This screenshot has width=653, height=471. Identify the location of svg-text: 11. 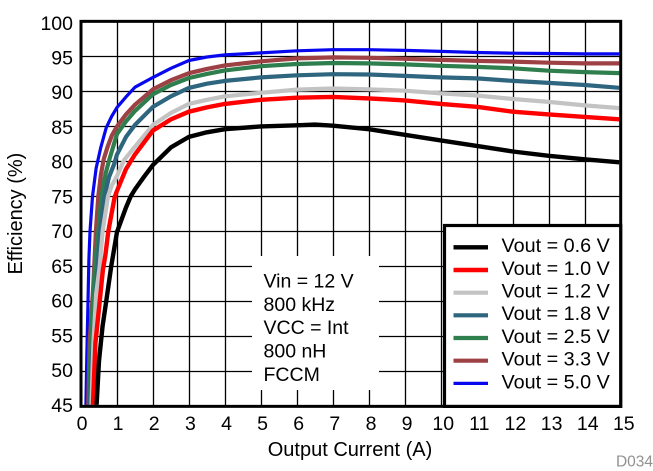
(479, 424).